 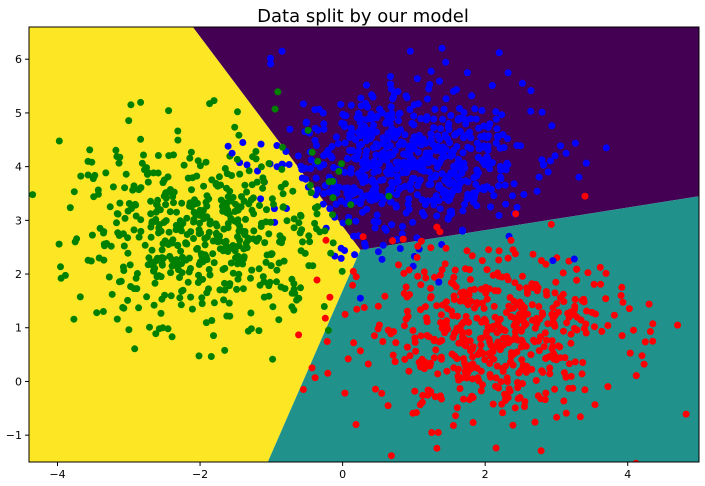 I want to click on x-tick-label: 2, so click(x=485, y=474).